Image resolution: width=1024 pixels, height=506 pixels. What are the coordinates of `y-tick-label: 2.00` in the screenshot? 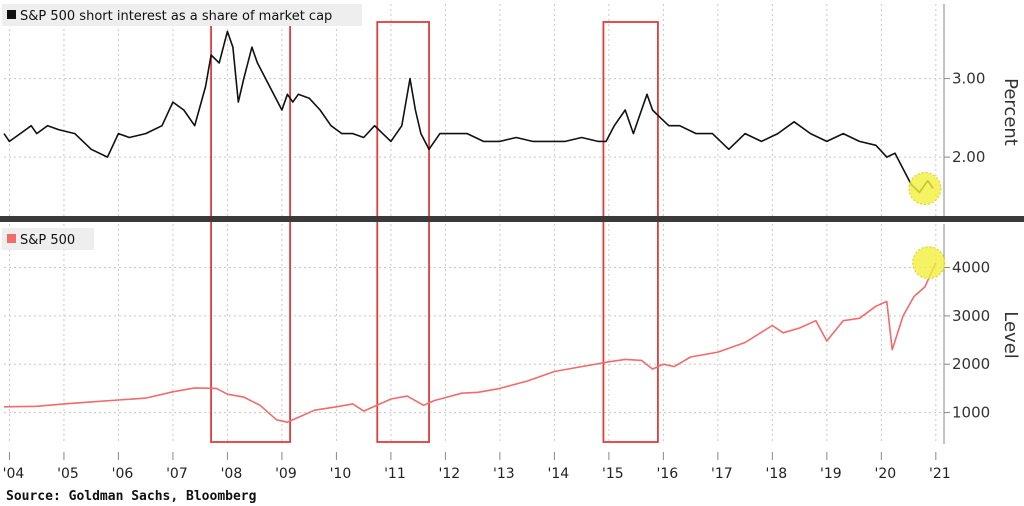 It's located at (968, 157).